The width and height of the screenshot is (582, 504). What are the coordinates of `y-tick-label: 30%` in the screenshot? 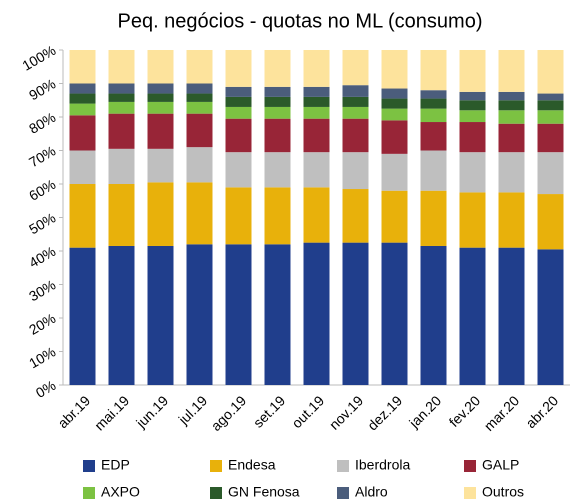 It's located at (42, 290).